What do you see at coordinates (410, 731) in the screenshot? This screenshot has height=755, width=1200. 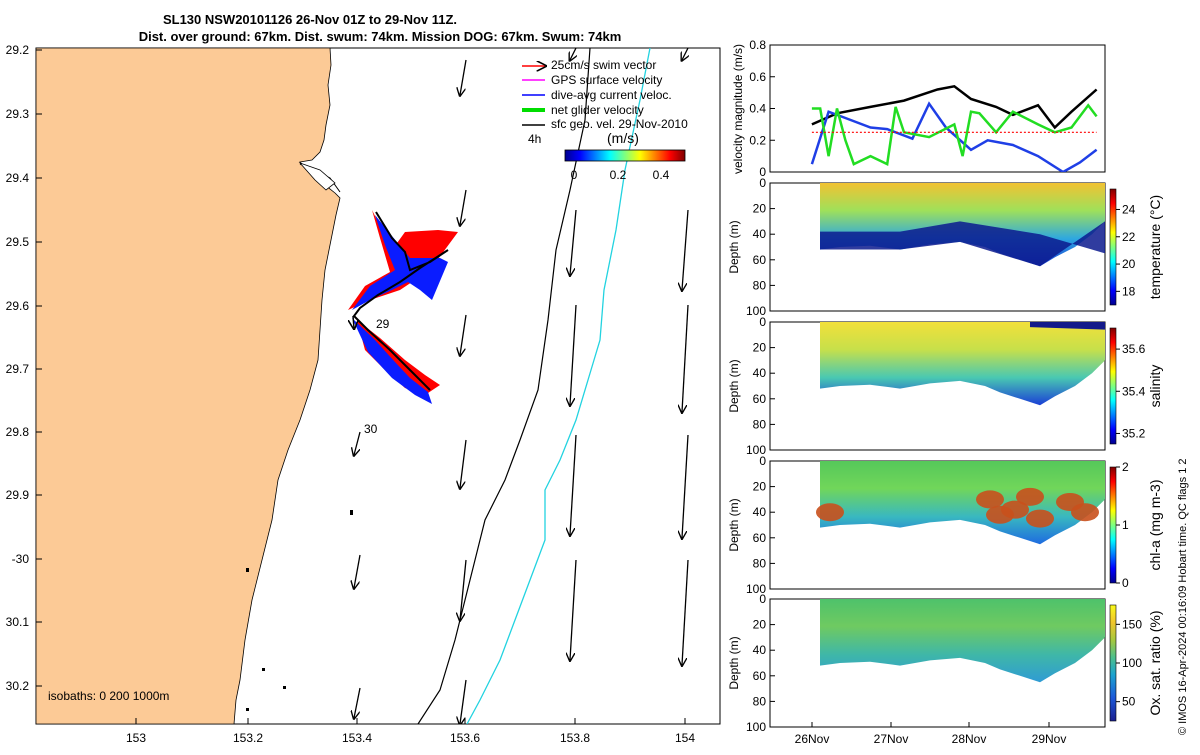 I see `map-x-axis: 153 153.2 153.4 153.6 153.8 154` at bounding box center [410, 731].